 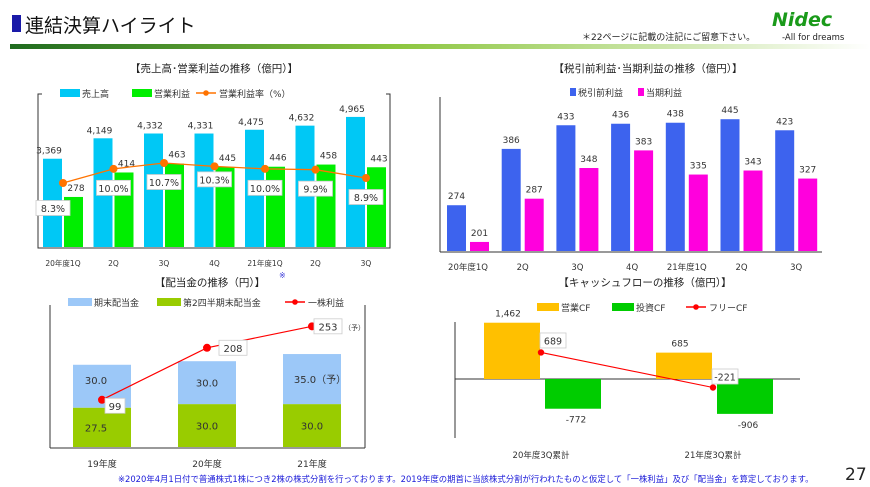 What do you see at coordinates (620, 116) in the screenshot?
I see `pretax-income-data-label: 436` at bounding box center [620, 116].